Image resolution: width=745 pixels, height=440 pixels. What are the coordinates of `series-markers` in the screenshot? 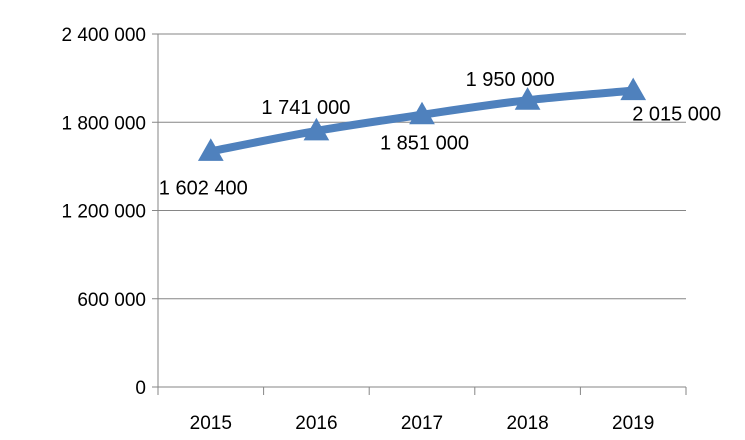 It's located at (422, 119).